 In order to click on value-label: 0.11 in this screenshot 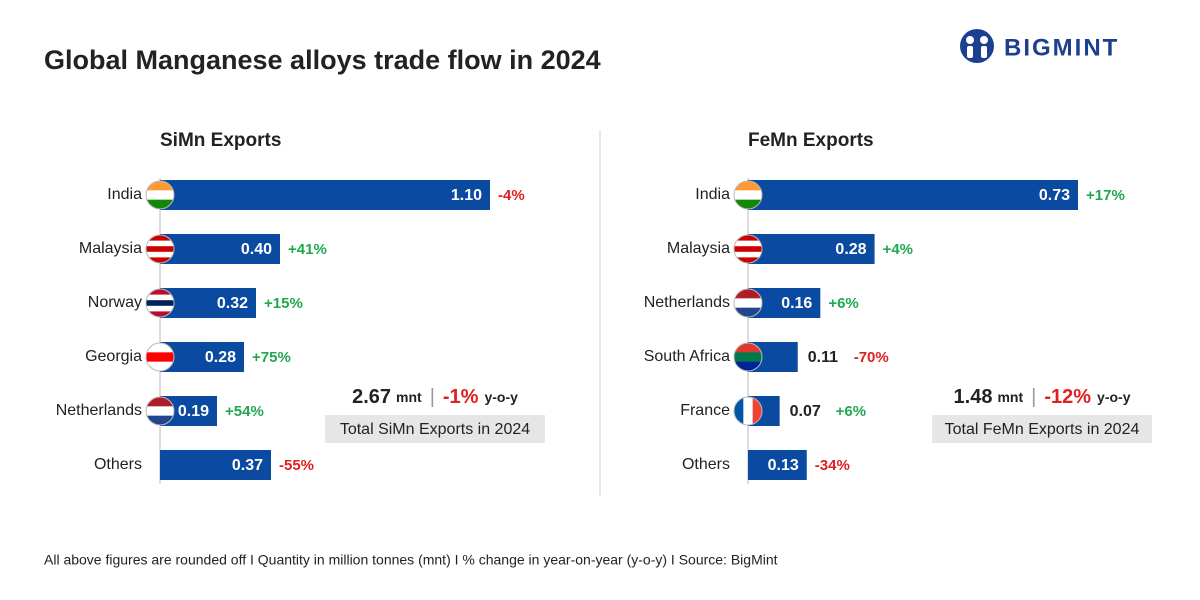, I will do `click(823, 357)`.